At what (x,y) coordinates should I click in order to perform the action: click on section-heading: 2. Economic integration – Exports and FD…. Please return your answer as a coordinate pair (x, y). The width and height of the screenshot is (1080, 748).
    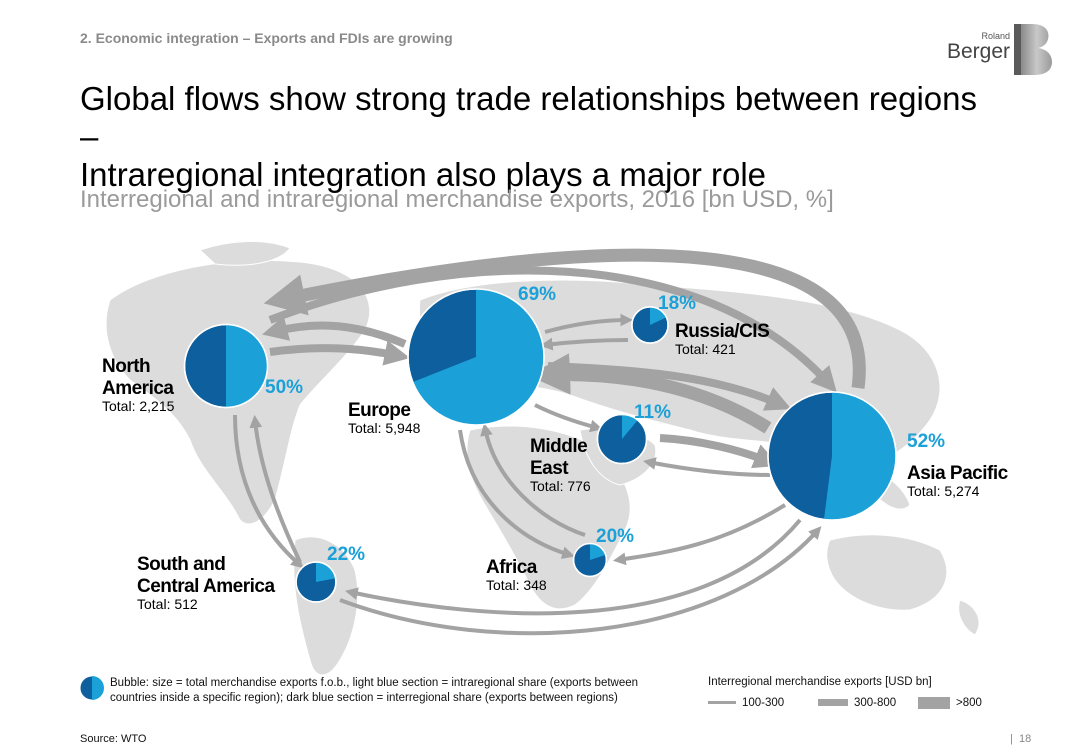
    Looking at the image, I should click on (266, 38).